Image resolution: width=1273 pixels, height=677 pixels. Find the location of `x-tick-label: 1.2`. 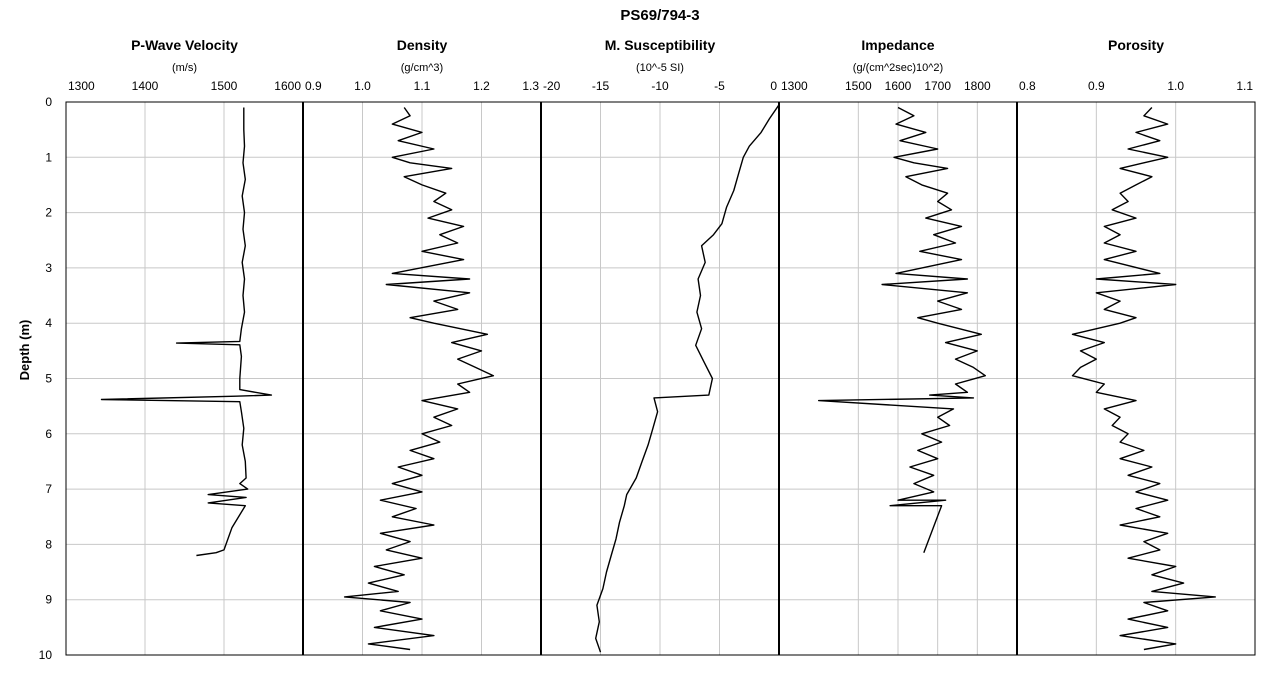

x-tick-label: 1.2 is located at coordinates (481, 86).